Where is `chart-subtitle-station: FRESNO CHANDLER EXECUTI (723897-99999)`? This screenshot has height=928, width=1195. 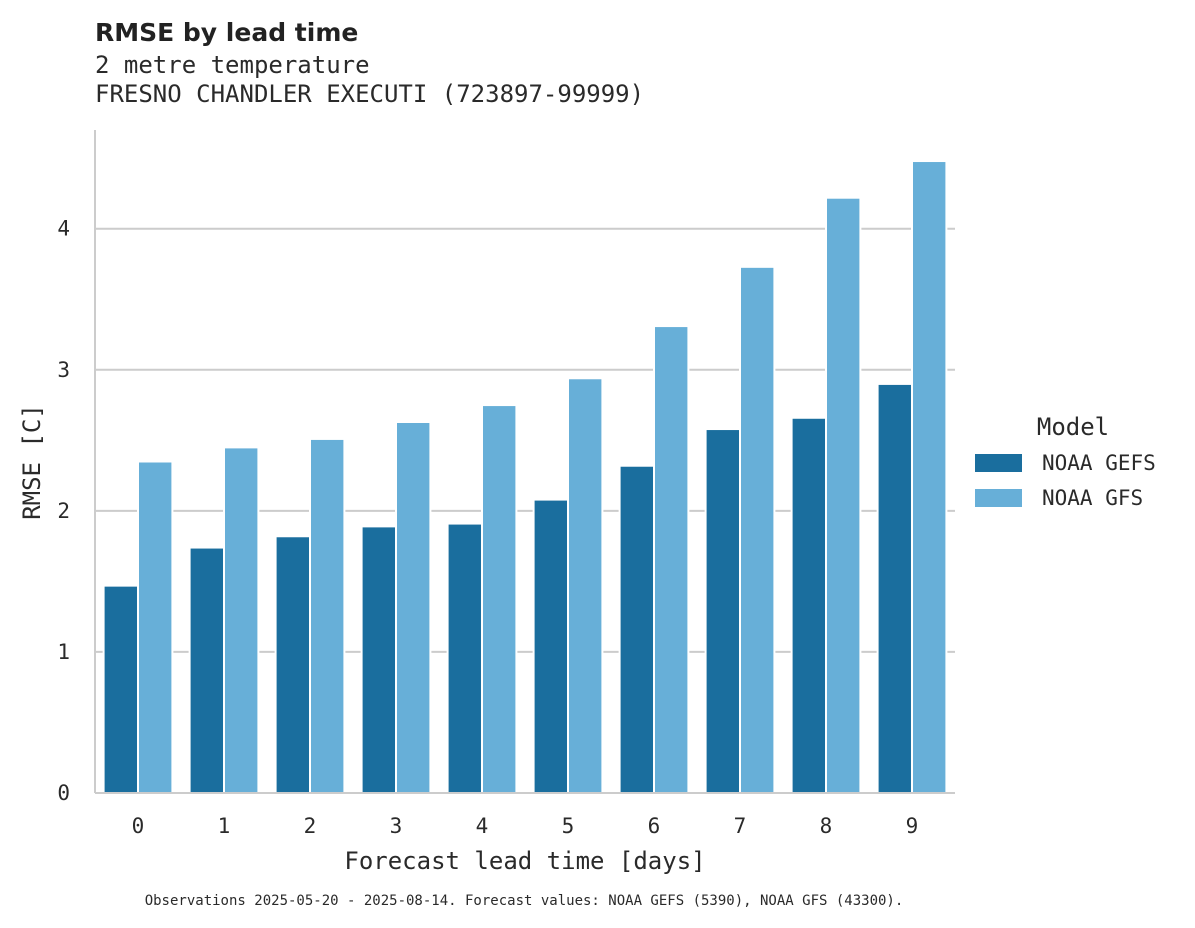 chart-subtitle-station: FRESNO CHANDLER EXECUTI (723897-99999) is located at coordinates (369, 94).